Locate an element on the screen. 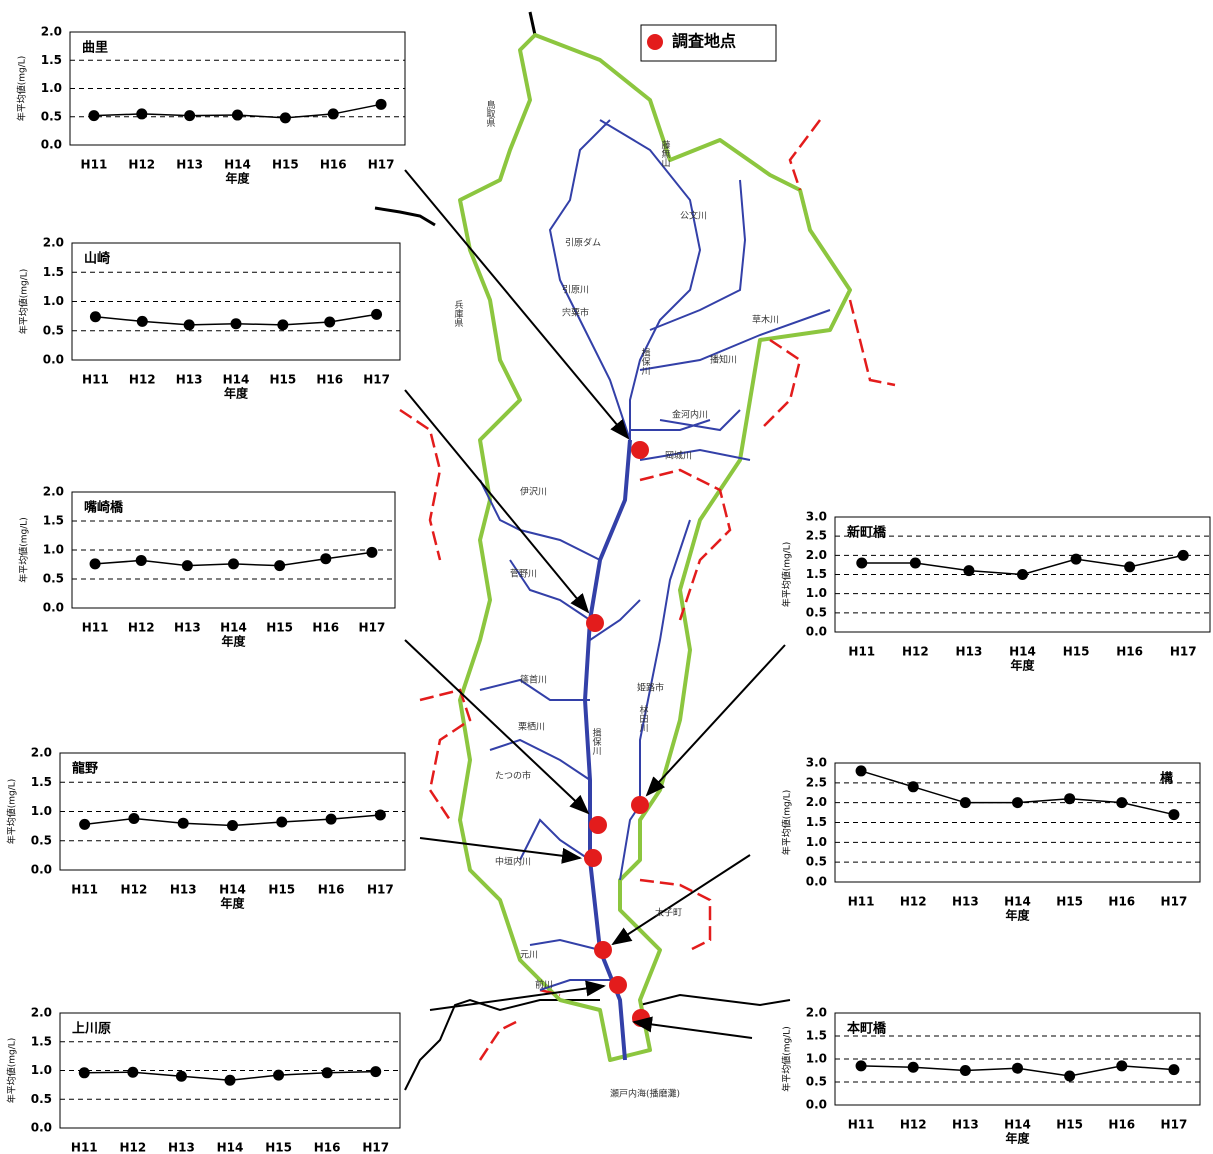 This screenshot has height=1154, width=1213. map-label: 元川 is located at coordinates (529, 956).